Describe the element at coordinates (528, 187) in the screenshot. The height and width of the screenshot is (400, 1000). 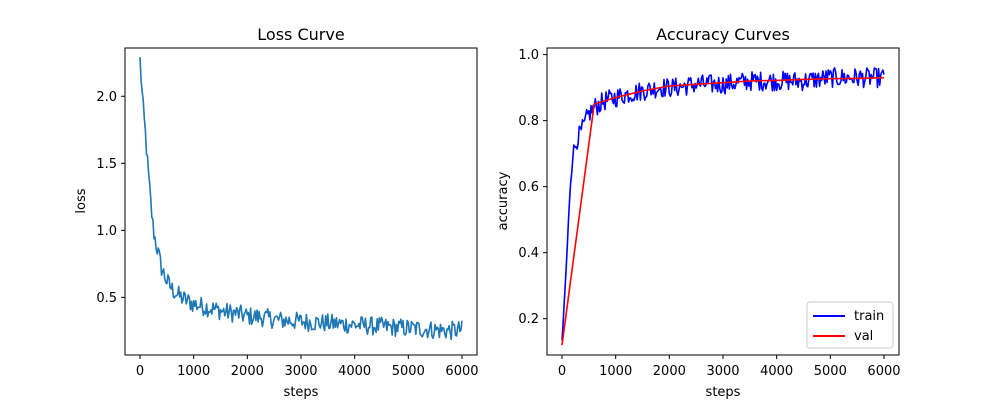
I see `y-tick-label: 0.6` at that location.